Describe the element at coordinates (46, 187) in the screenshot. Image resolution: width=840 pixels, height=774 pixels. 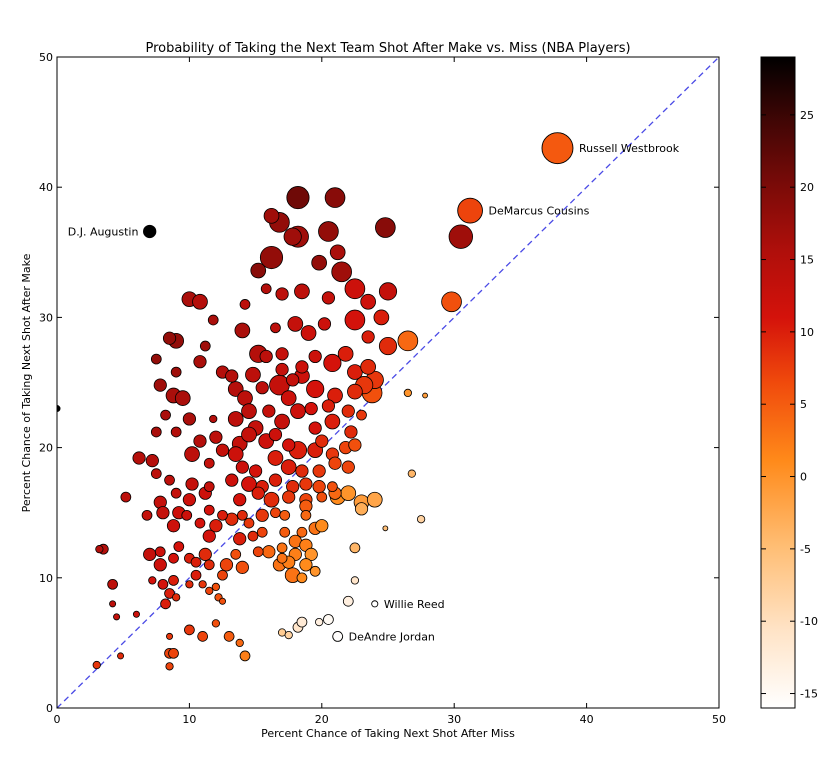
I see `y-tick-label: 40` at that location.